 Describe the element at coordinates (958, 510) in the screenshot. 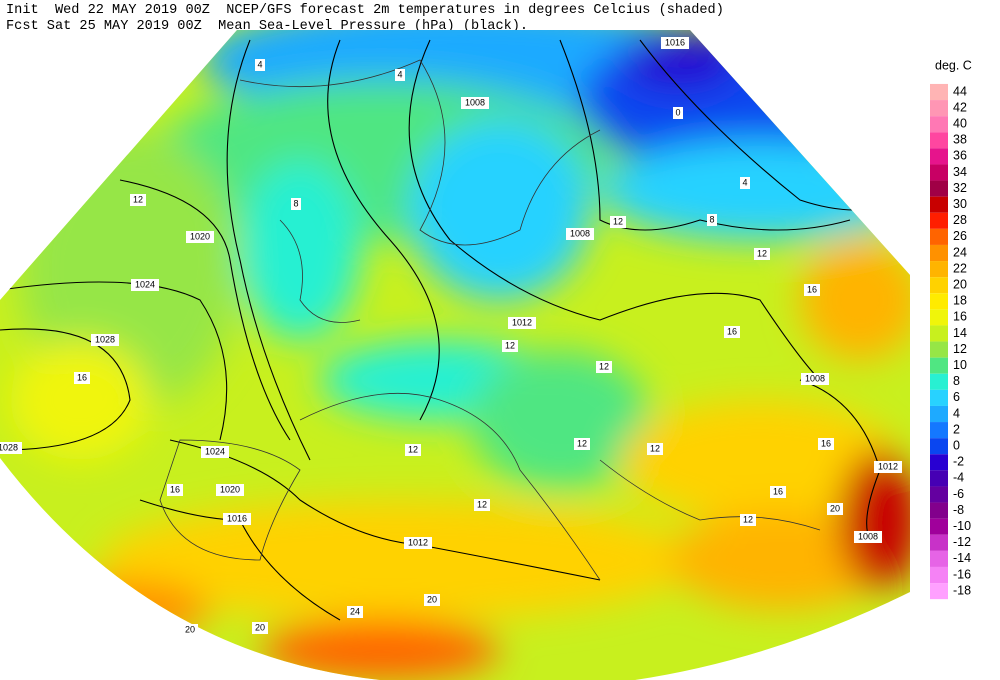

I see `colorbar-label: -8` at that location.